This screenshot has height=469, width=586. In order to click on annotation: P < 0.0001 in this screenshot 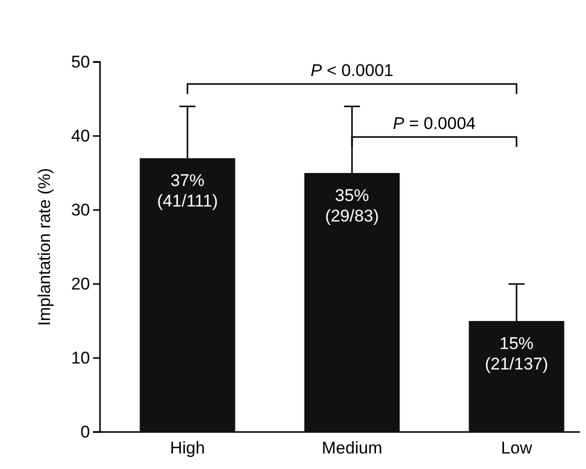, I will do `click(352, 70)`.